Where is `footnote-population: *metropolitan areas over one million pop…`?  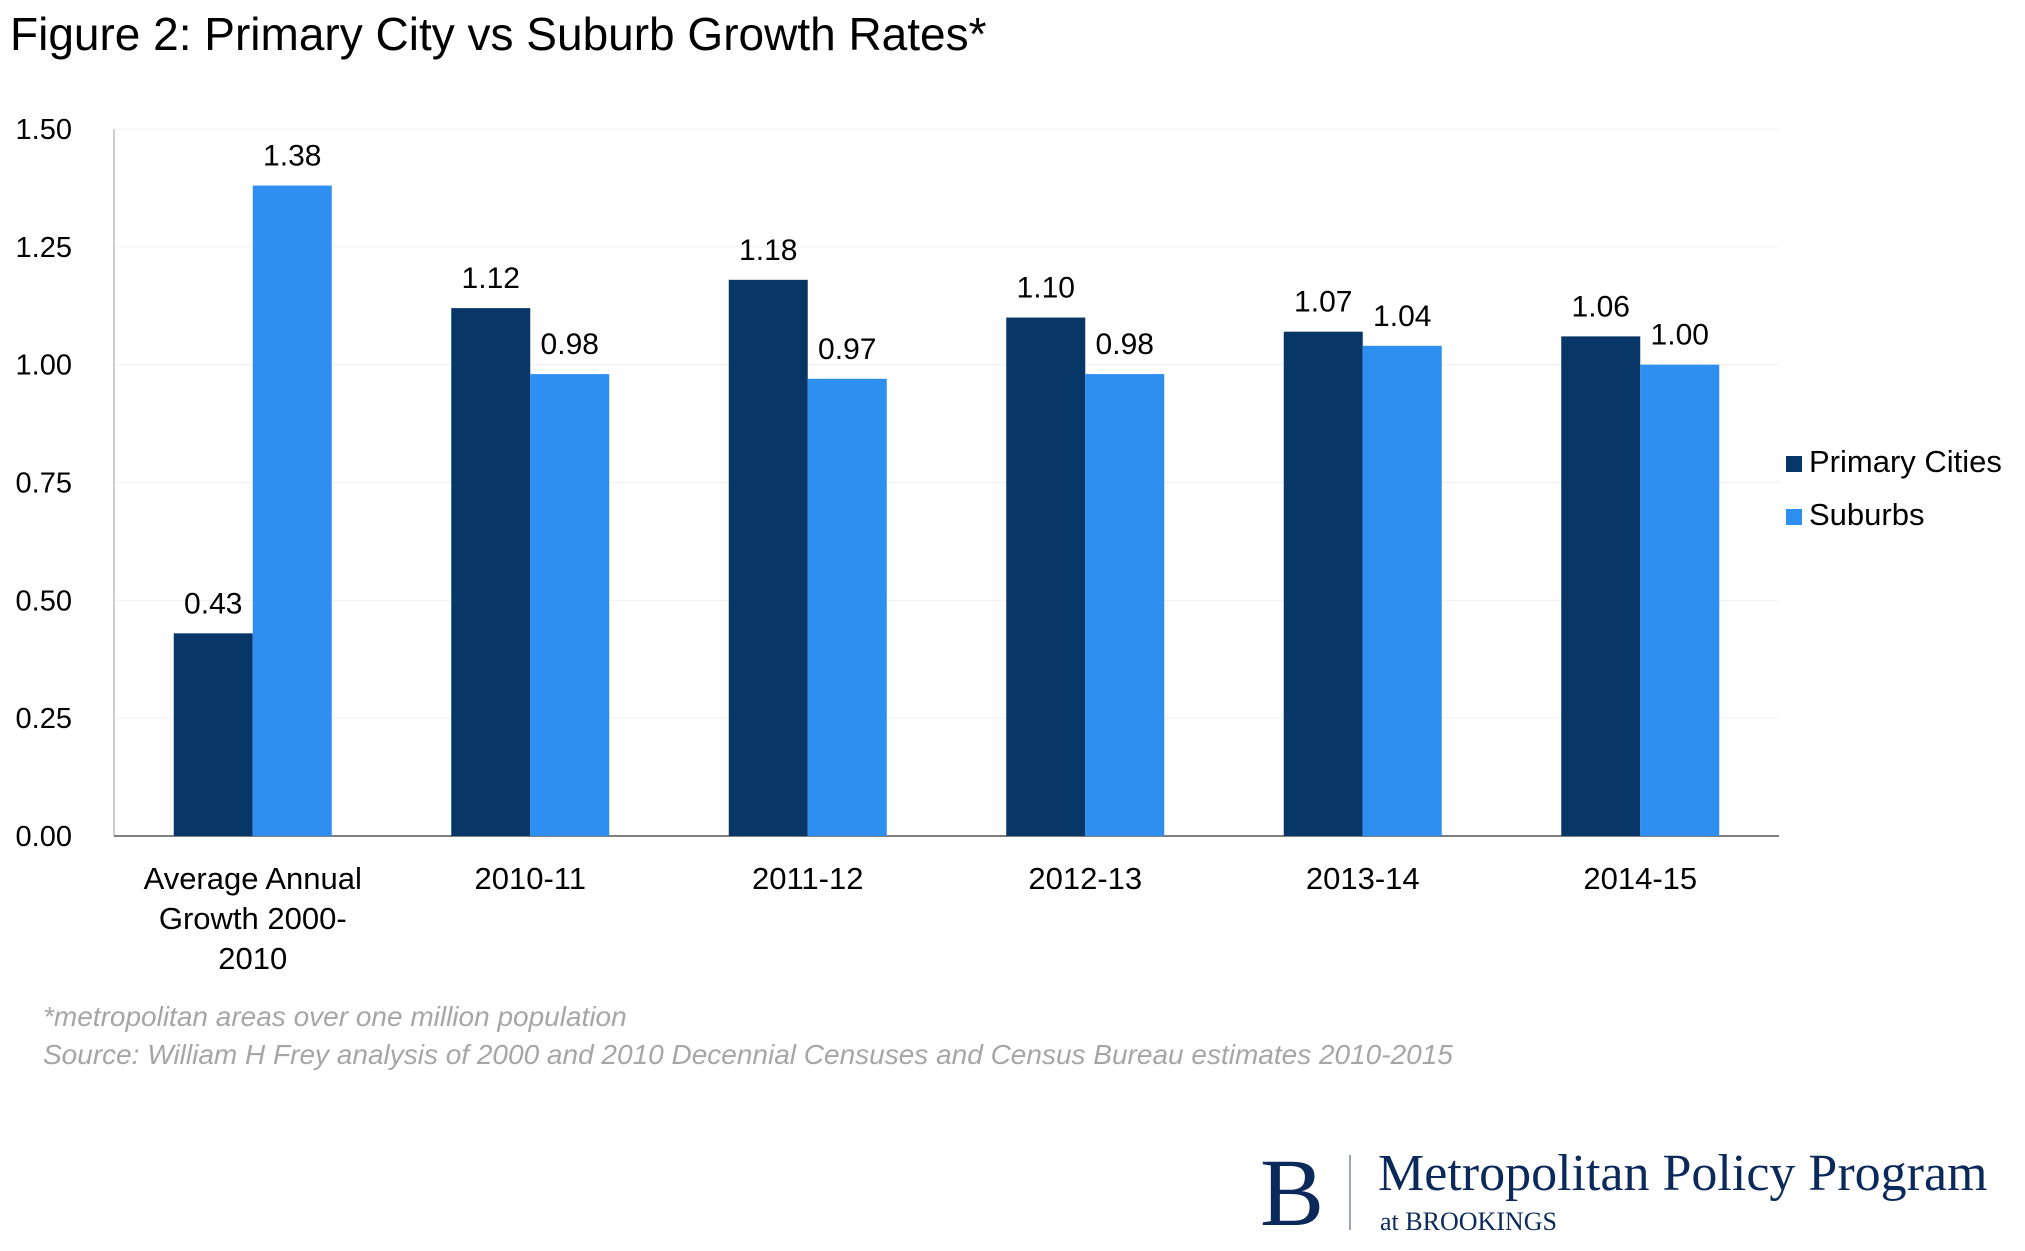
footnote-population: *metropolitan areas over one million pop… is located at coordinates (335, 1016).